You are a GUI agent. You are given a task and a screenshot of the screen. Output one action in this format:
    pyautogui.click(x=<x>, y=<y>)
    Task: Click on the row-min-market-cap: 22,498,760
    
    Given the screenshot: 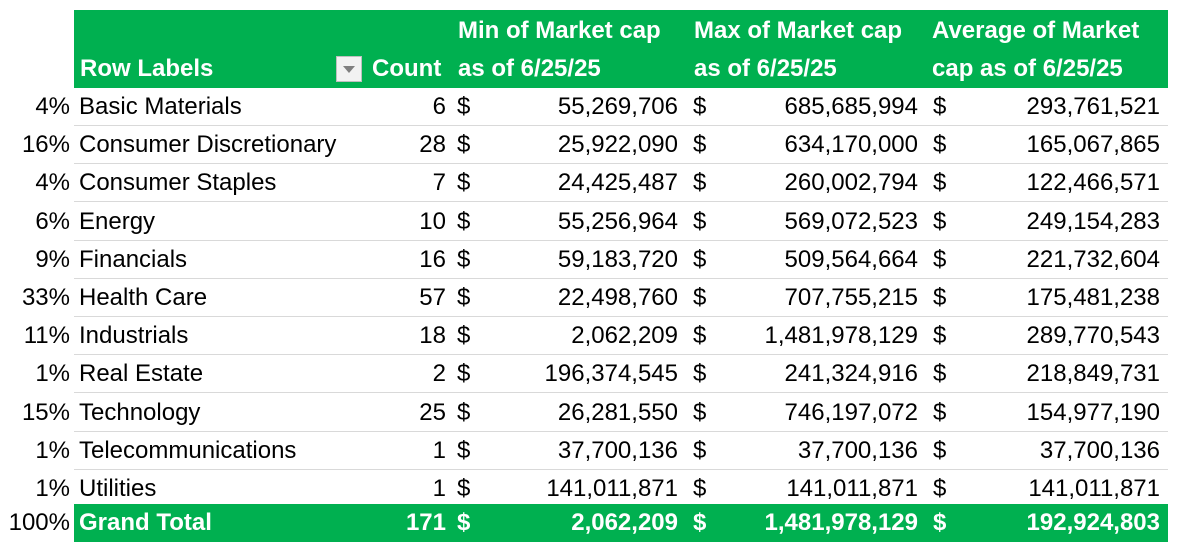 What is the action you would take?
    pyautogui.click(x=617, y=297)
    